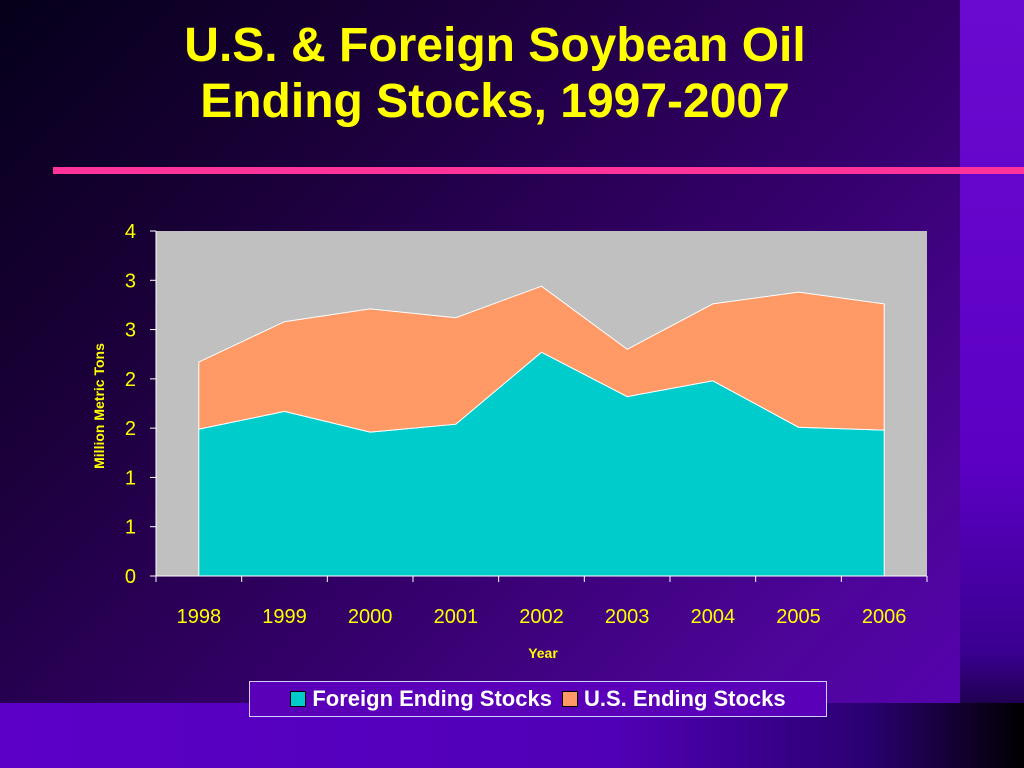  I want to click on legend-swatch-foreign, so click(298, 699).